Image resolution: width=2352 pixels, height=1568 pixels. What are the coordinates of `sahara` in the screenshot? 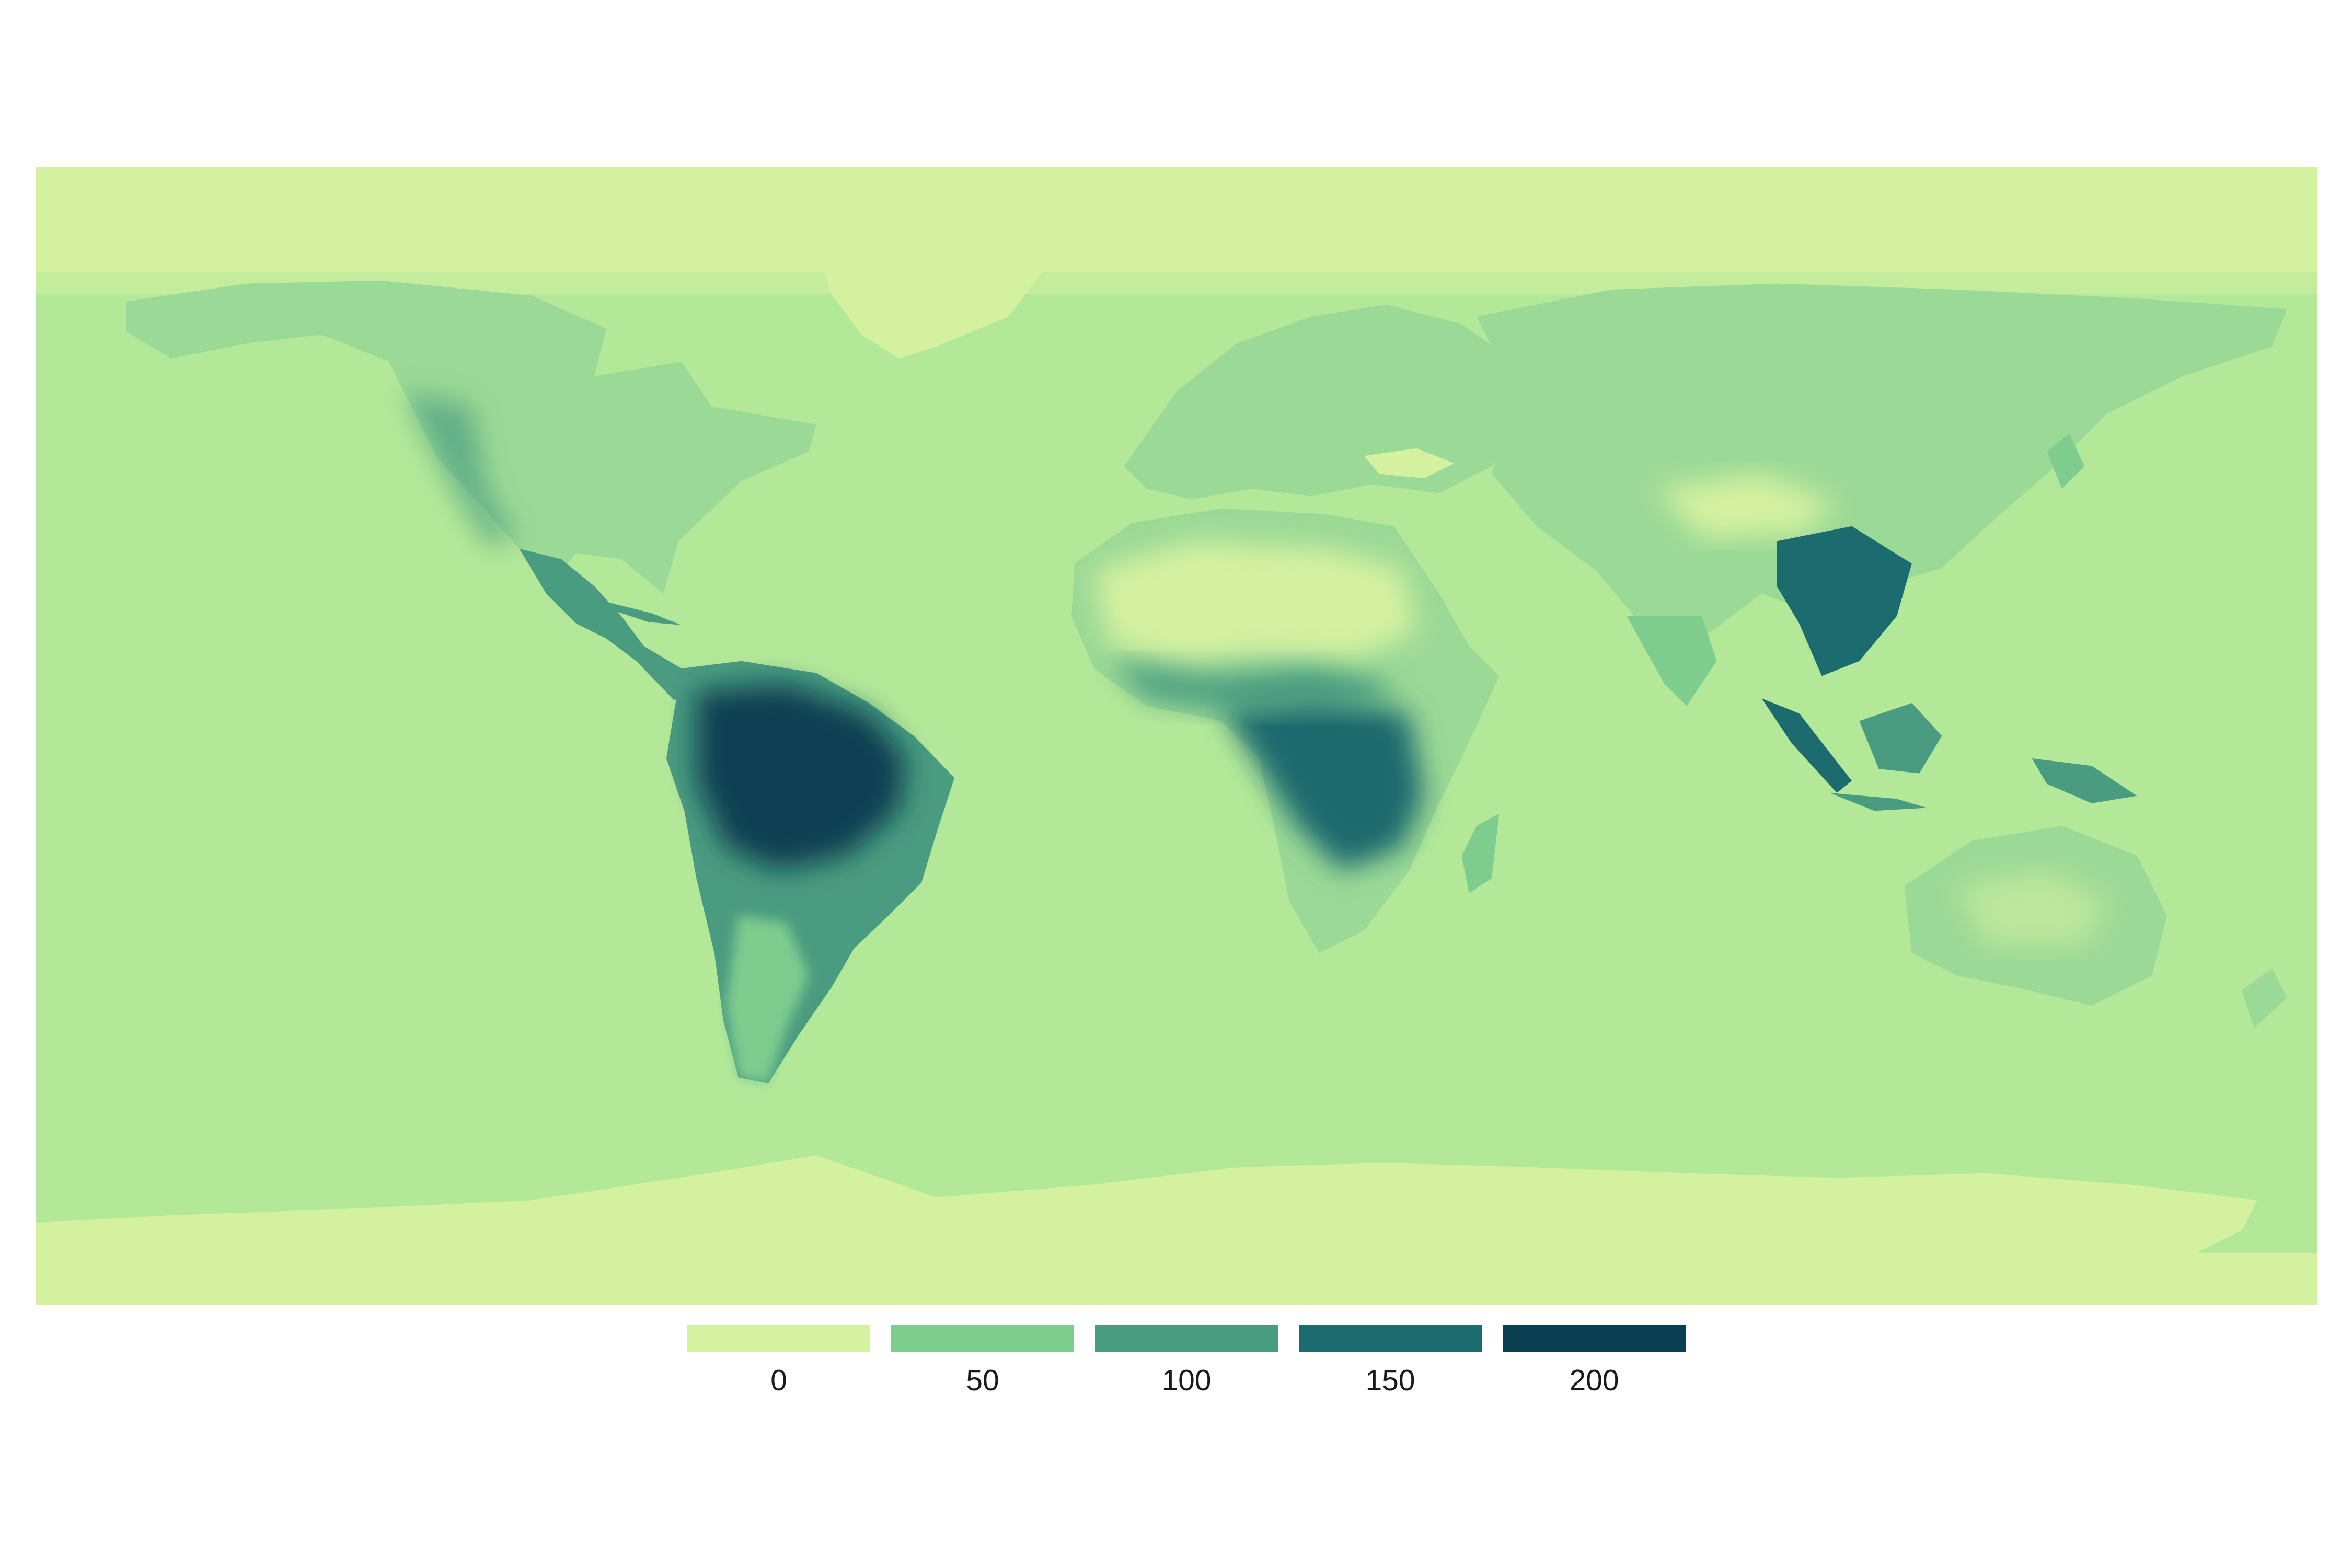 It's located at (1255, 601).